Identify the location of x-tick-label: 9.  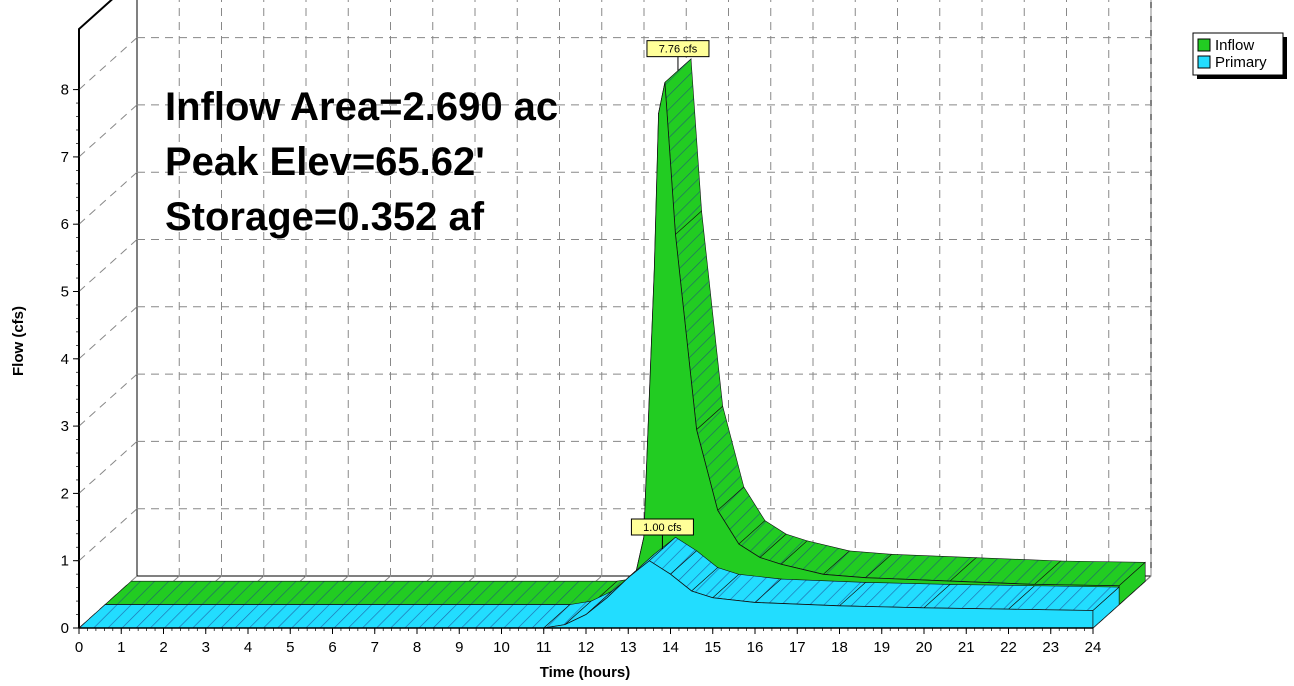
(459, 647).